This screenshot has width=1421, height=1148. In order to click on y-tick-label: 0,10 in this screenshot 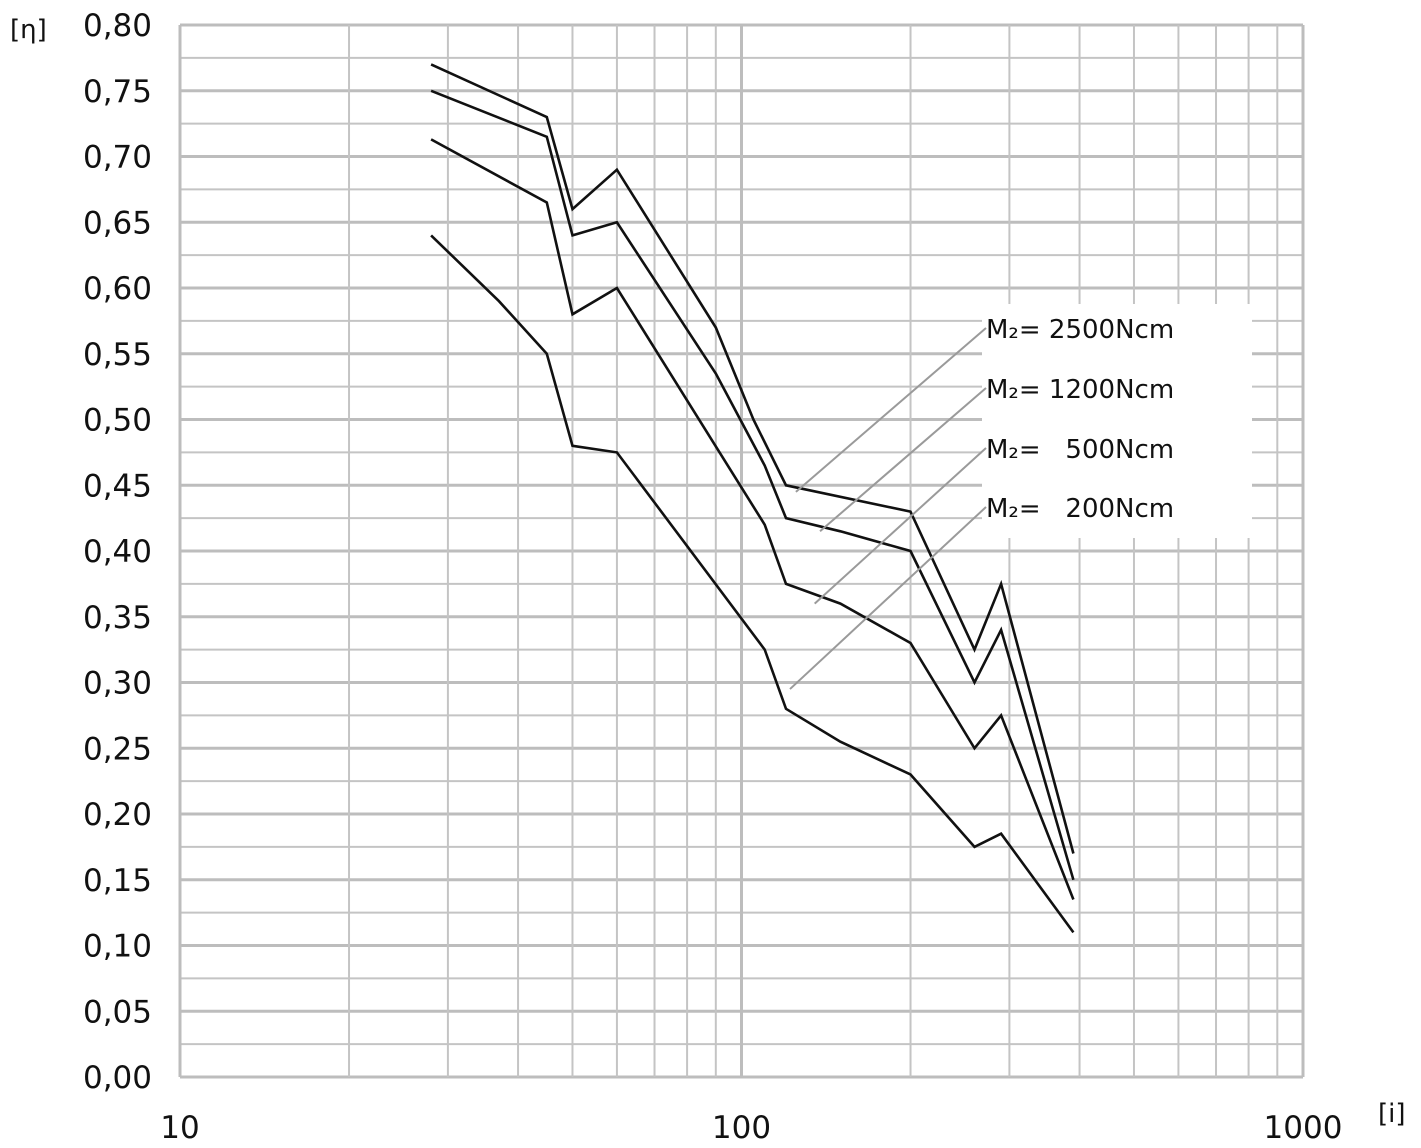, I will do `click(117, 947)`.